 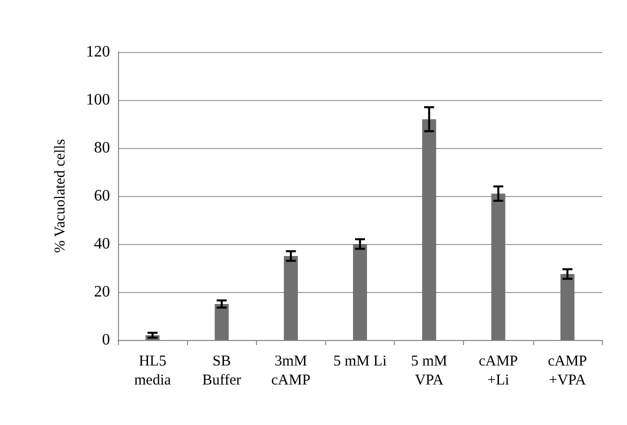 I want to click on y-tick-label: 100, so click(x=98, y=100).